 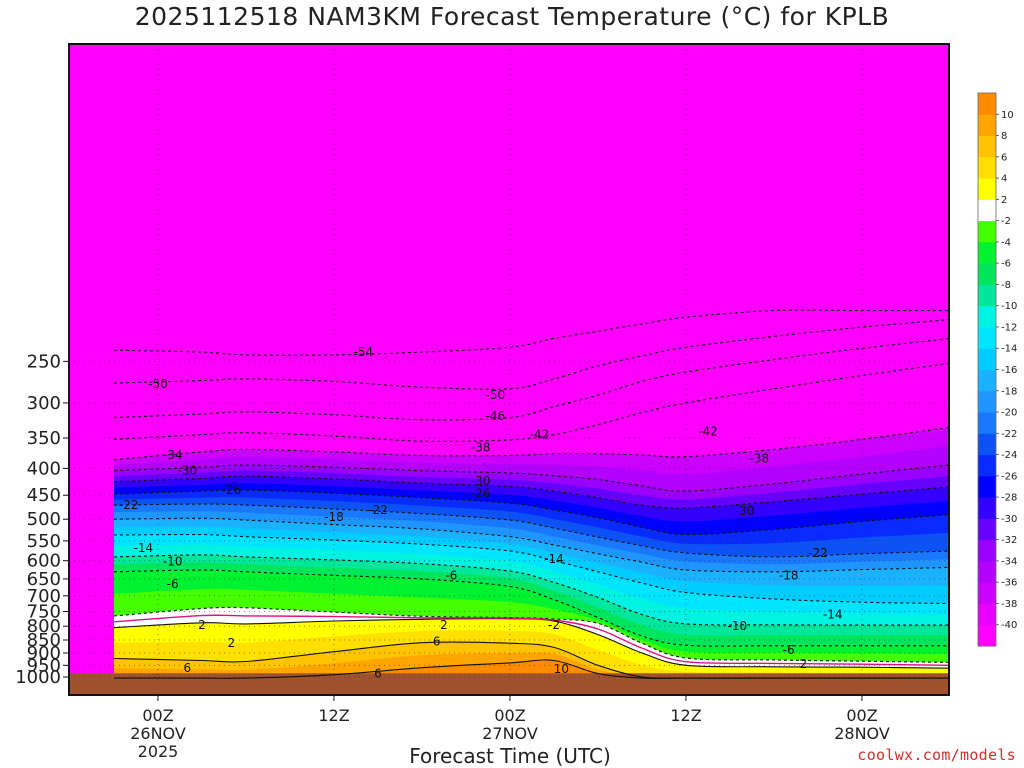 What do you see at coordinates (378, 510) in the screenshot?
I see `contour-label: -22` at bounding box center [378, 510].